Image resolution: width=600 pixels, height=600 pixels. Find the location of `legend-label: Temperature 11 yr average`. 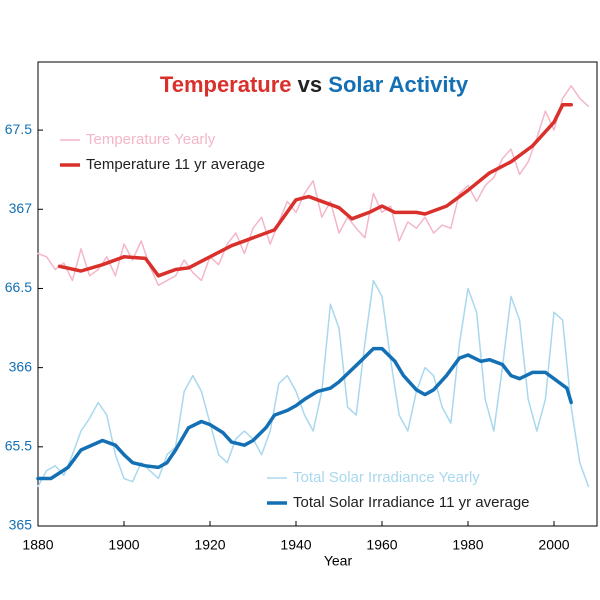

legend-label: Temperature 11 yr average is located at coordinates (175, 164).